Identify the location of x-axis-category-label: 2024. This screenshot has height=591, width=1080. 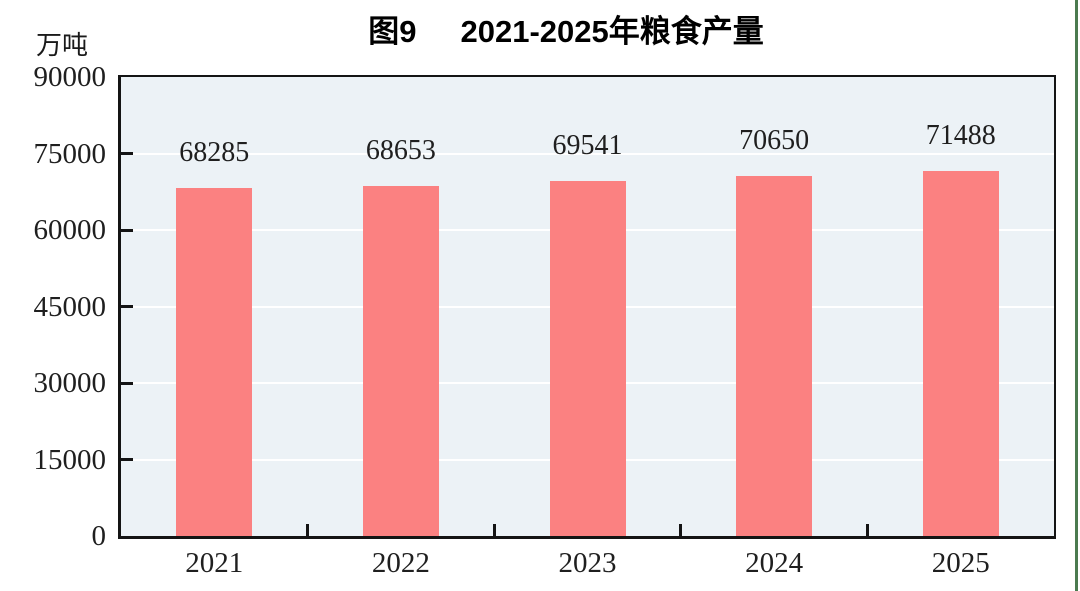
(774, 563).